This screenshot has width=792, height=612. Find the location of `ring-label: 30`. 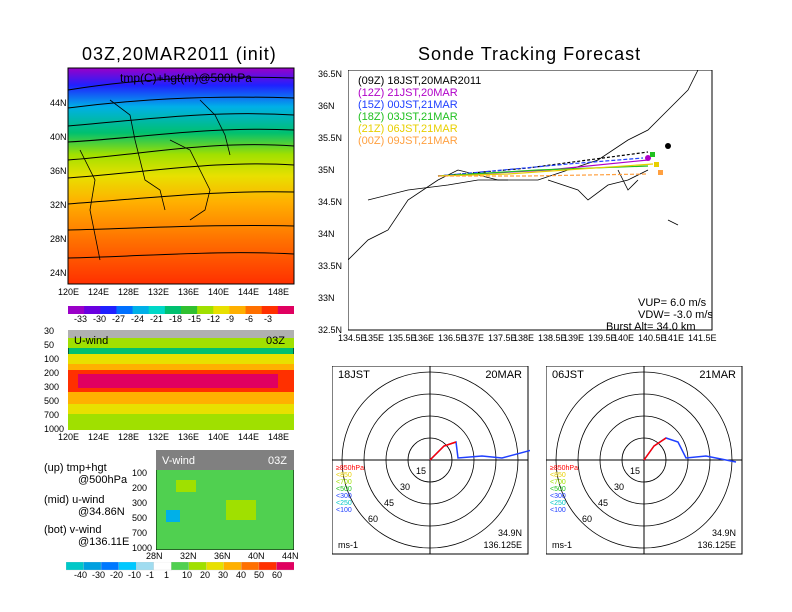

ring-label: 30 is located at coordinates (405, 487).